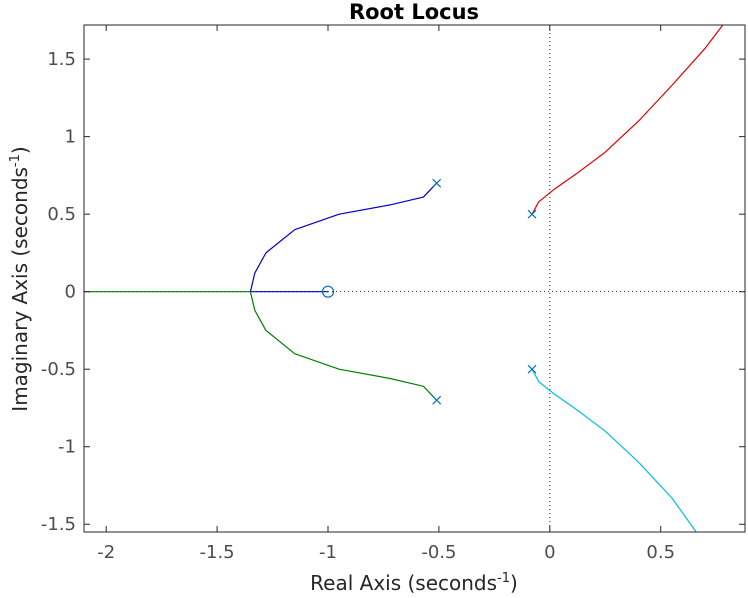 The height and width of the screenshot is (598, 748). Describe the element at coordinates (70, 137) in the screenshot. I see `y-tick-label: 1` at that location.